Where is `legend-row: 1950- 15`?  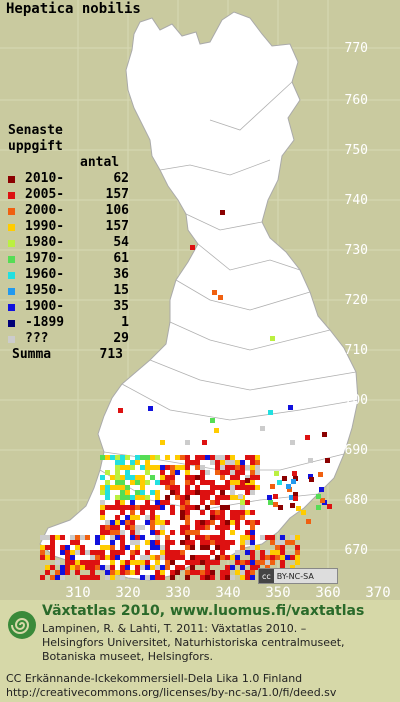
legend-row: 1950- 15 is located at coordinates (68, 291).